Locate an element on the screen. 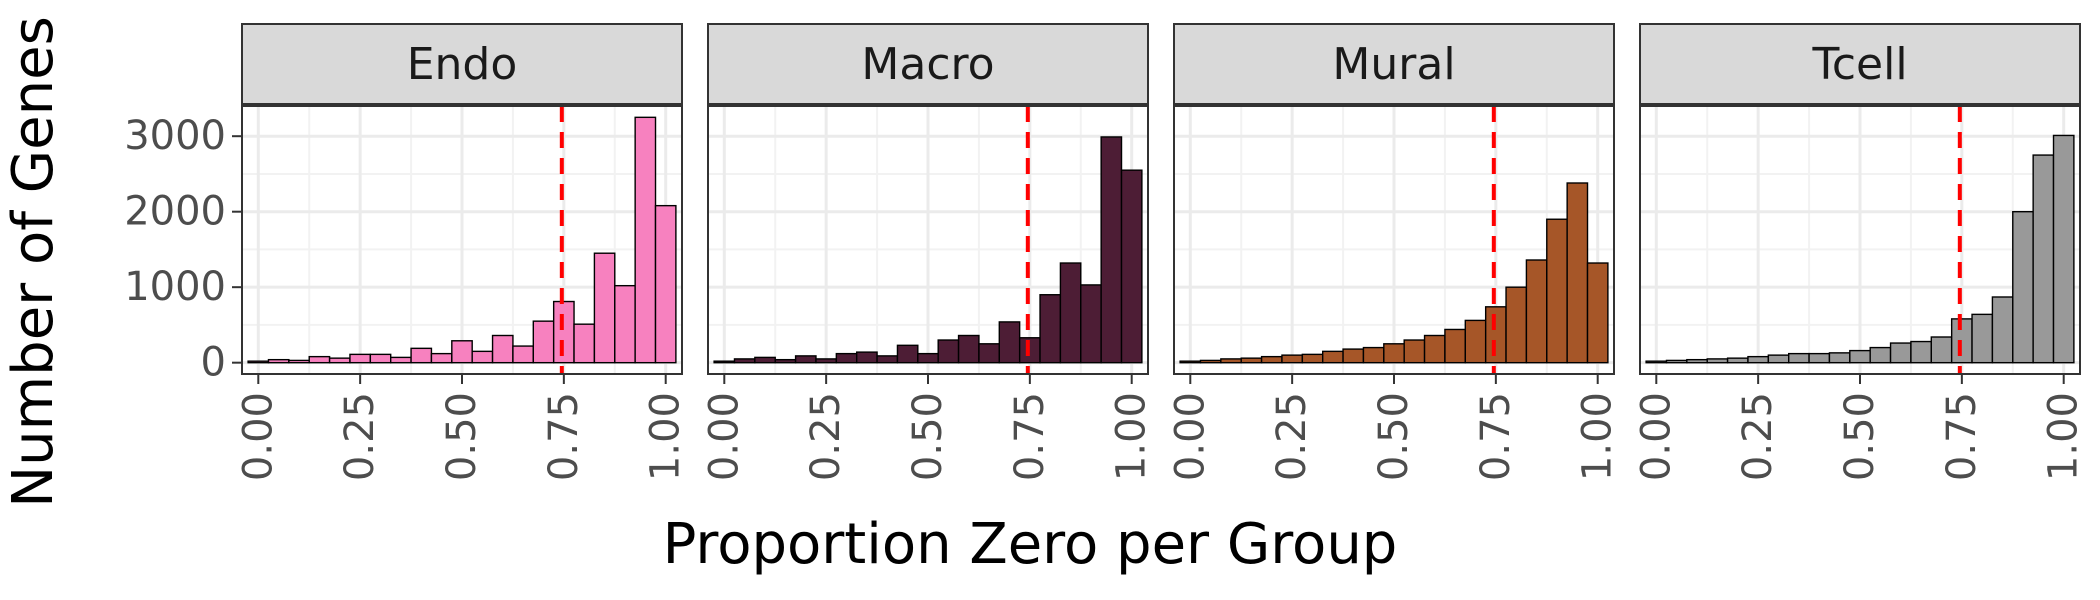  x-axis-title: Proportion Zero per Group is located at coordinates (1030, 544).